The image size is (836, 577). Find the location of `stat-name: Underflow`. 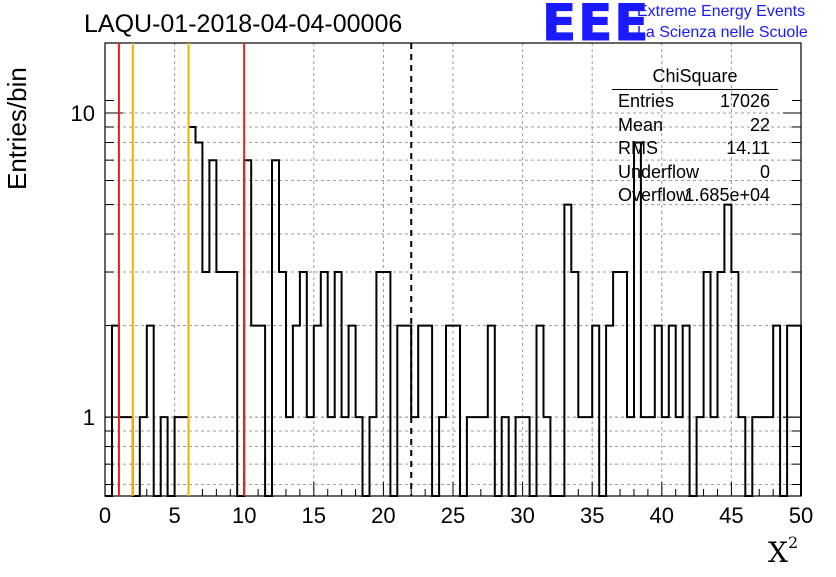

stat-name: Underflow is located at coordinates (659, 171).